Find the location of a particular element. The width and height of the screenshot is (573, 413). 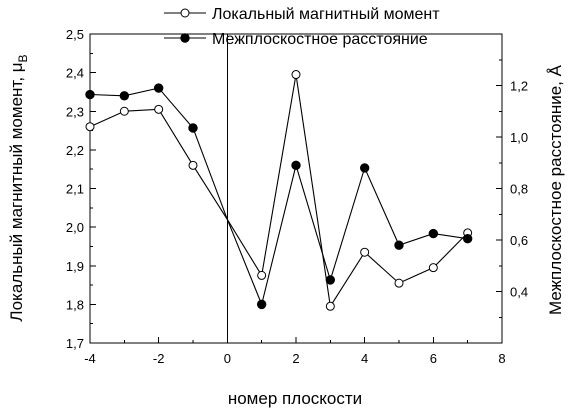

y-right-tick-label: 0,6 is located at coordinates (519, 240).